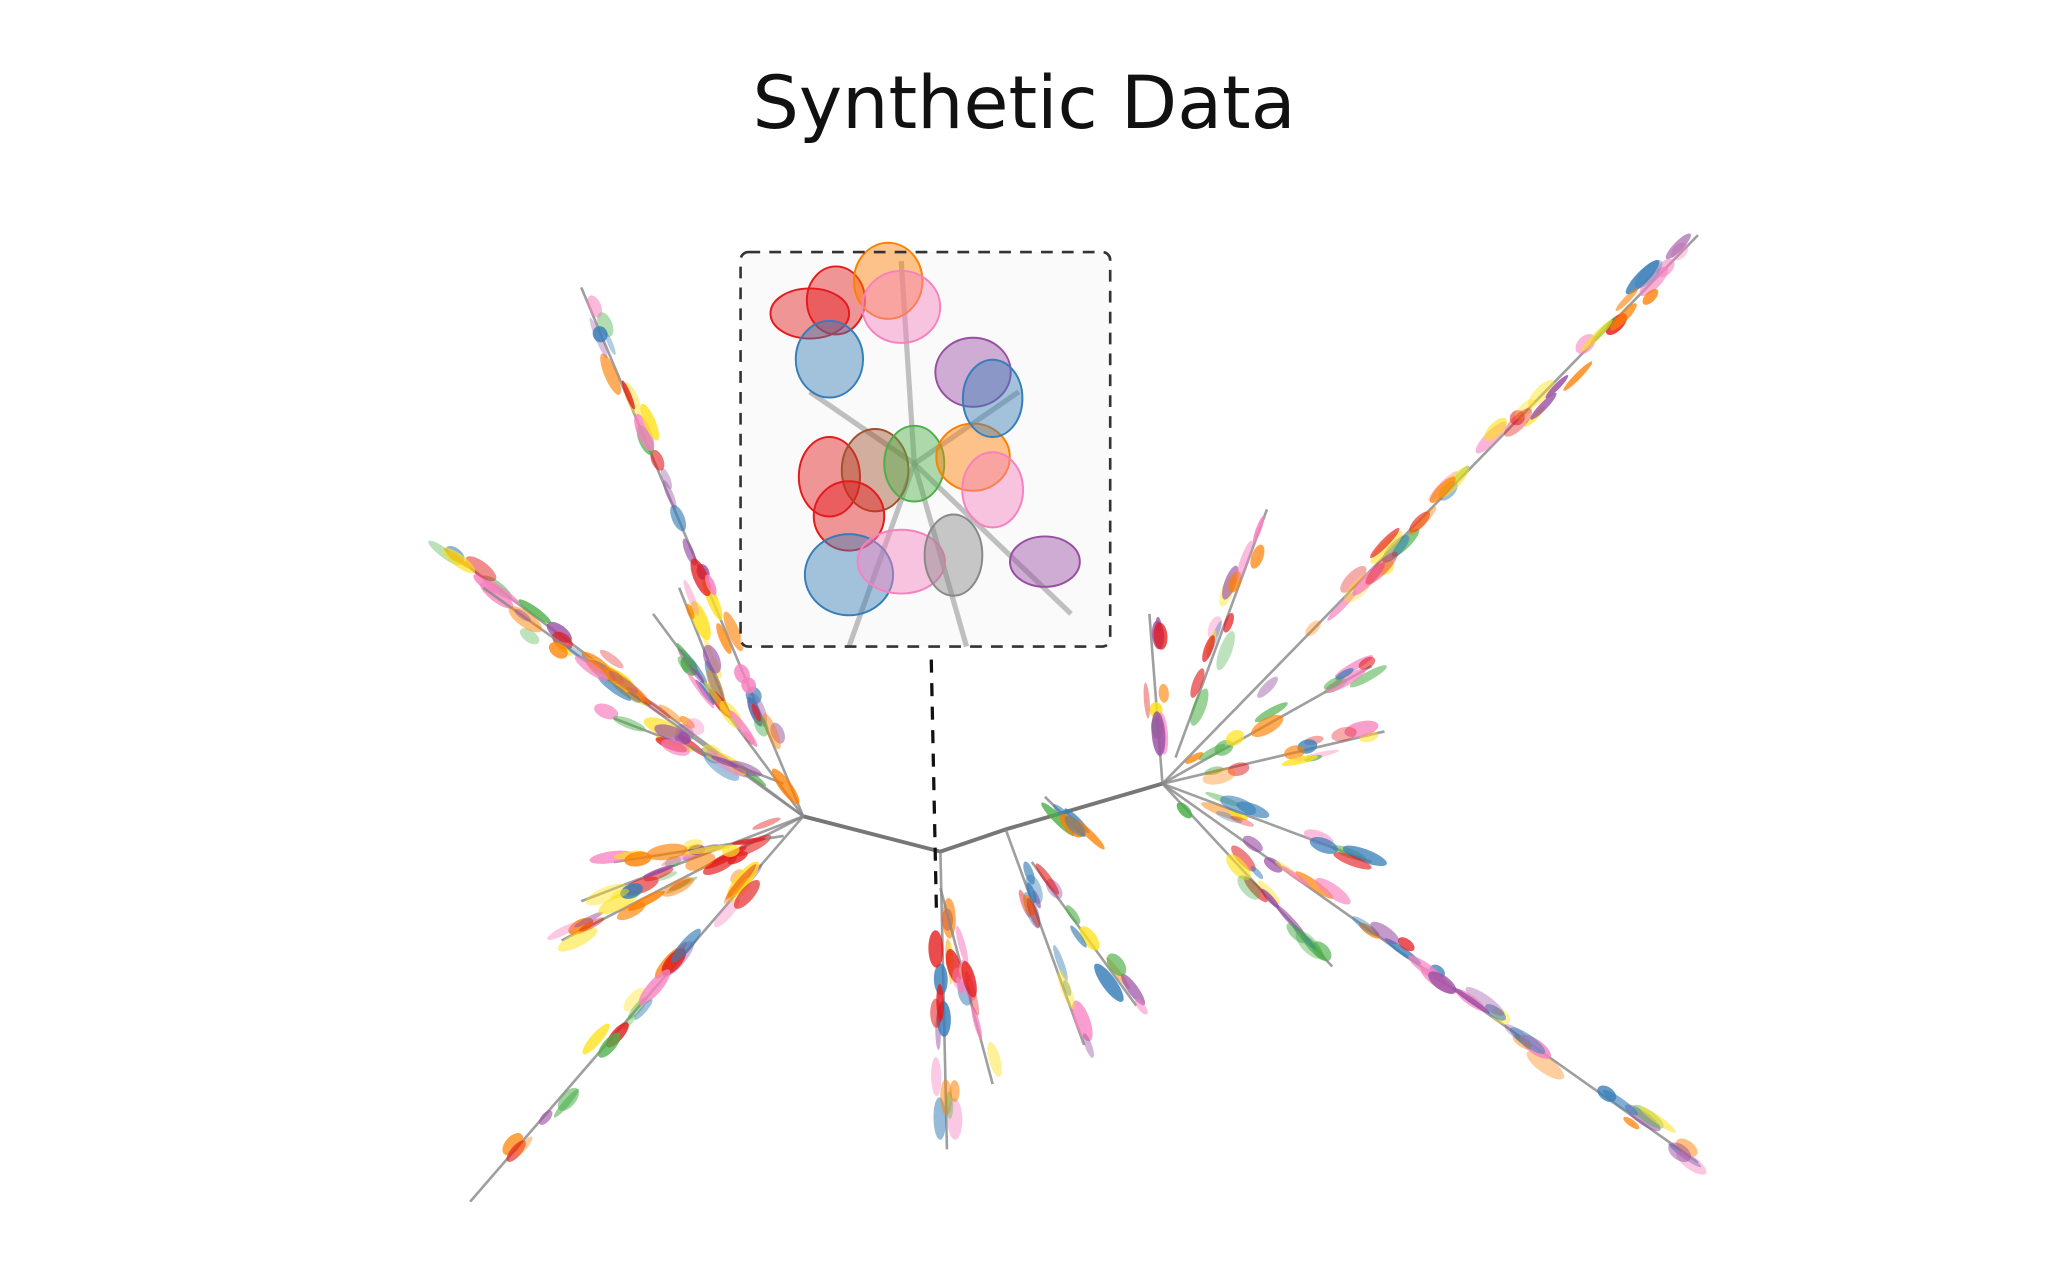 The width and height of the screenshot is (2048, 1280). I want to click on zoom-inset, so click(925, 444).